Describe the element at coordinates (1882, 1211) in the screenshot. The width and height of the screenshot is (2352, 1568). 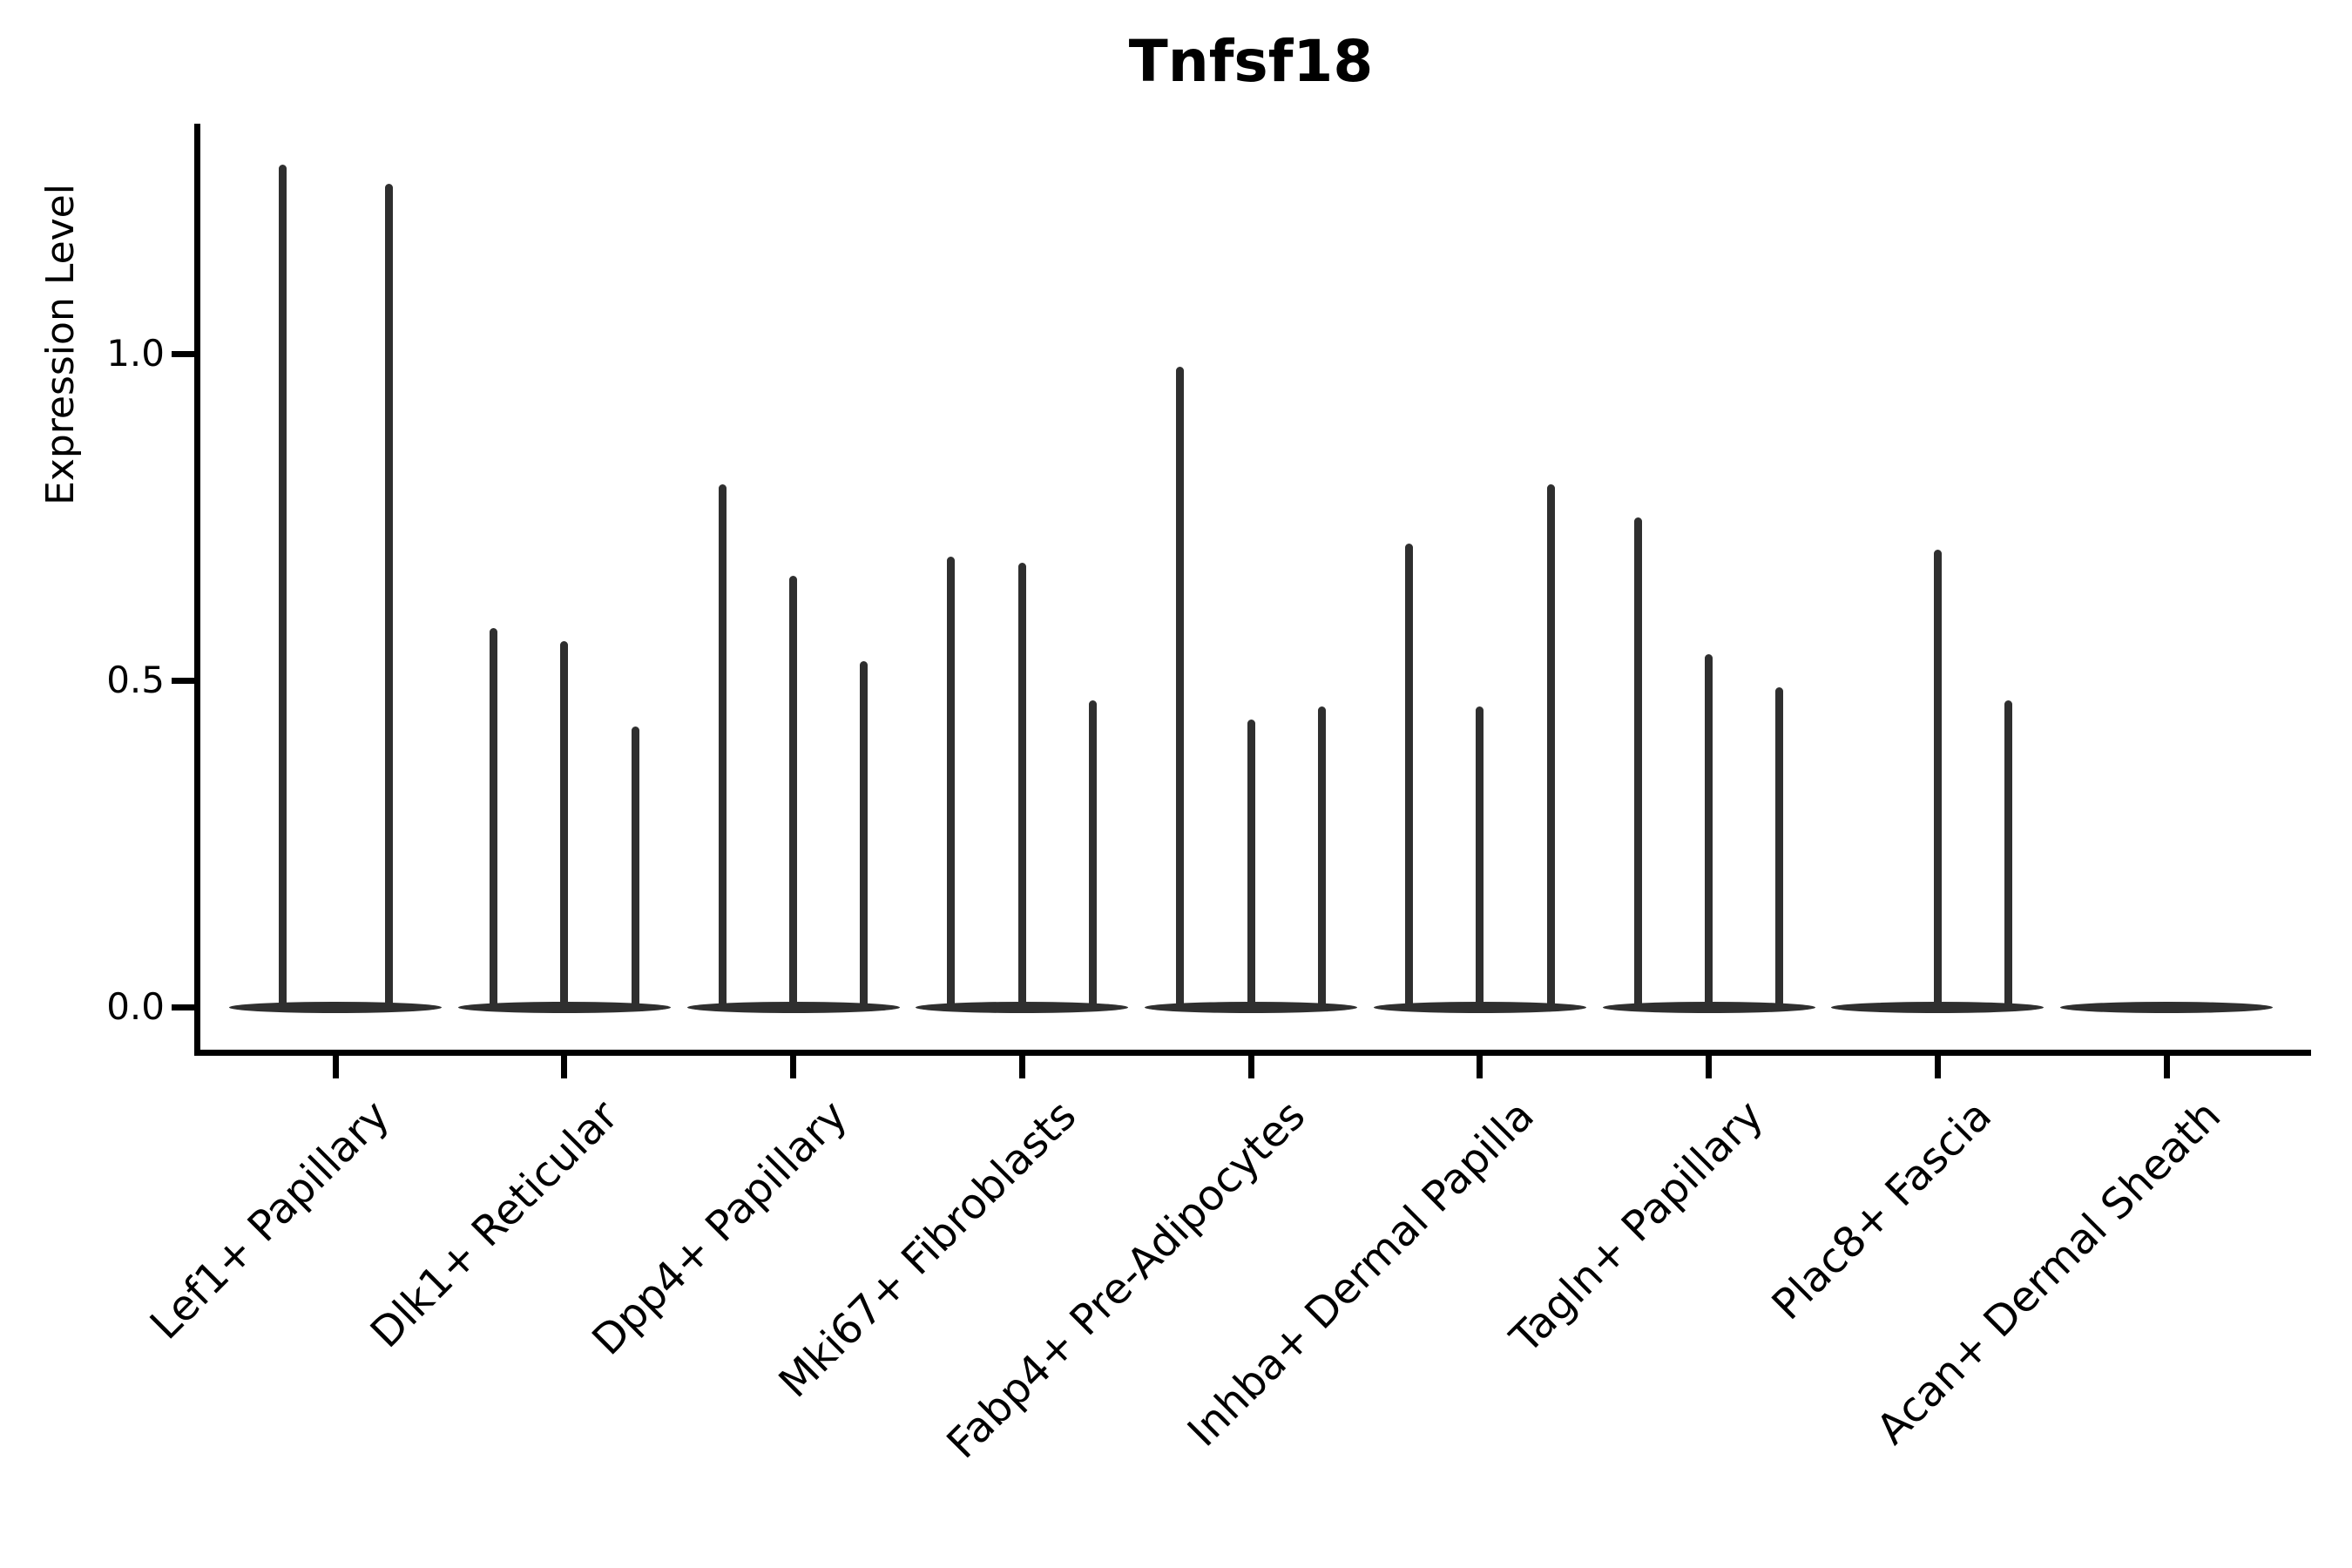
I see `x-tick-label: Plac8+ Fascia` at that location.